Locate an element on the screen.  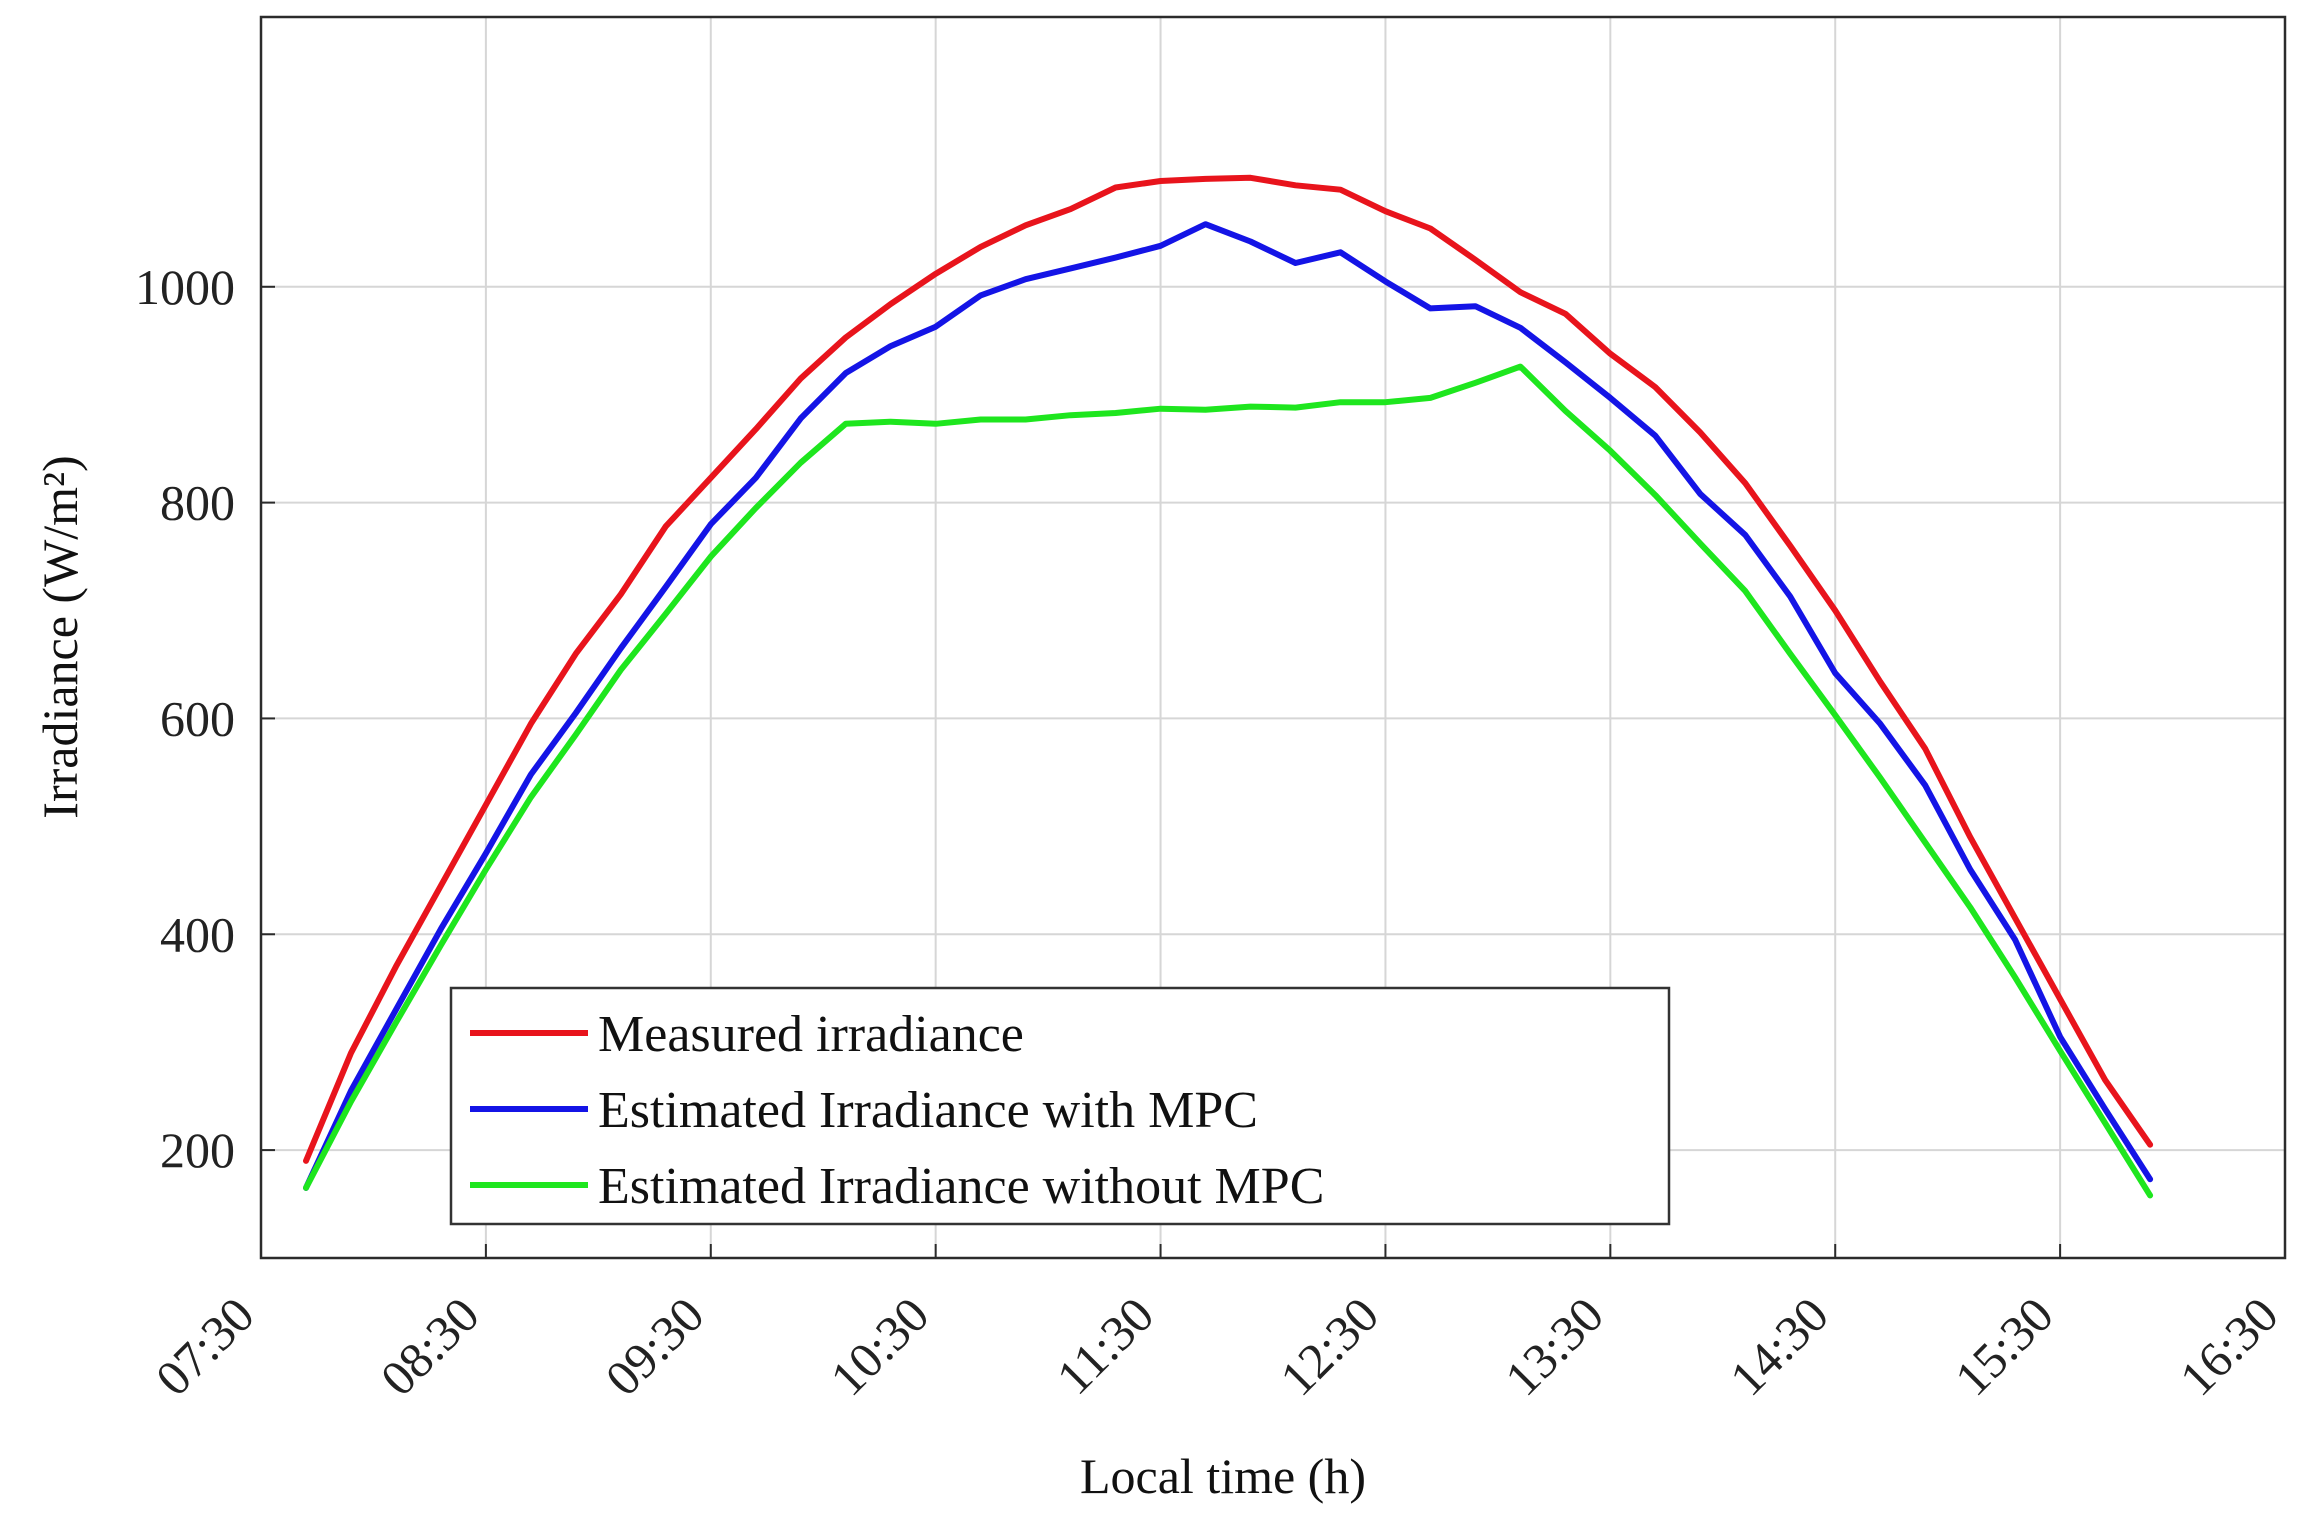
legend-label-2: Estimated Irradiance with MPC is located at coordinates (928, 1110).